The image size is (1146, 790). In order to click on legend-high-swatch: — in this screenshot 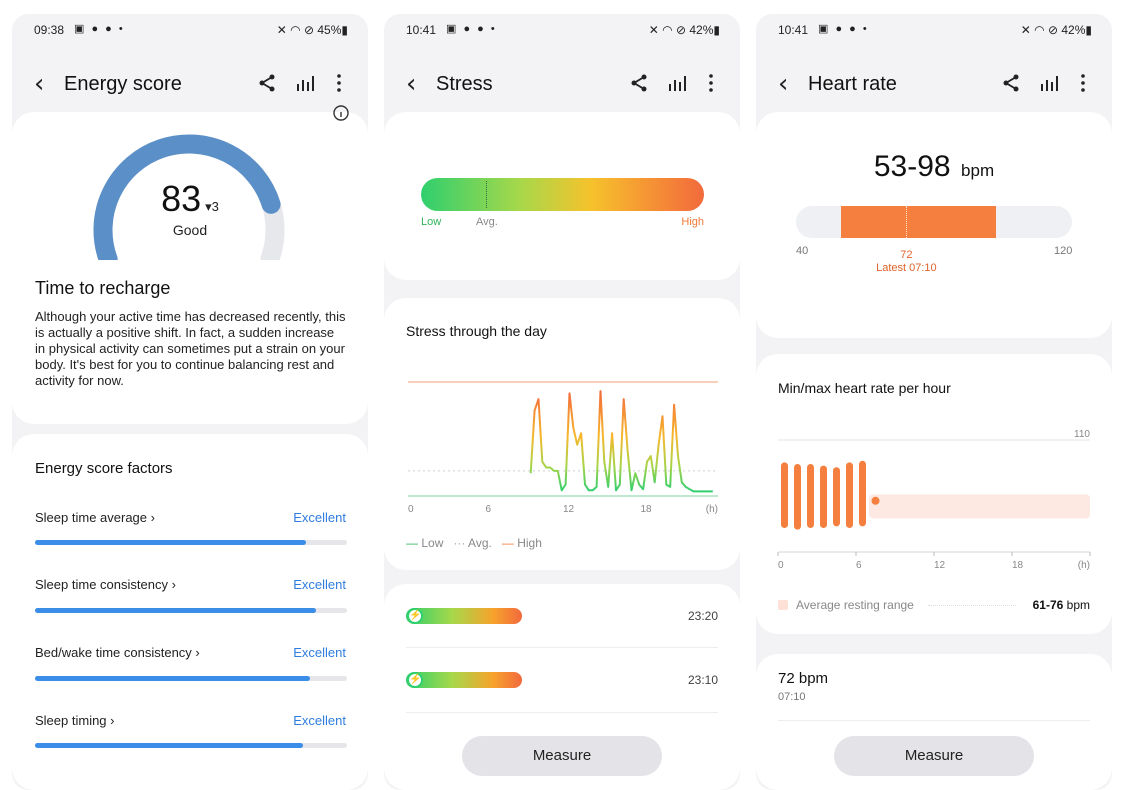, I will do `click(507, 543)`.